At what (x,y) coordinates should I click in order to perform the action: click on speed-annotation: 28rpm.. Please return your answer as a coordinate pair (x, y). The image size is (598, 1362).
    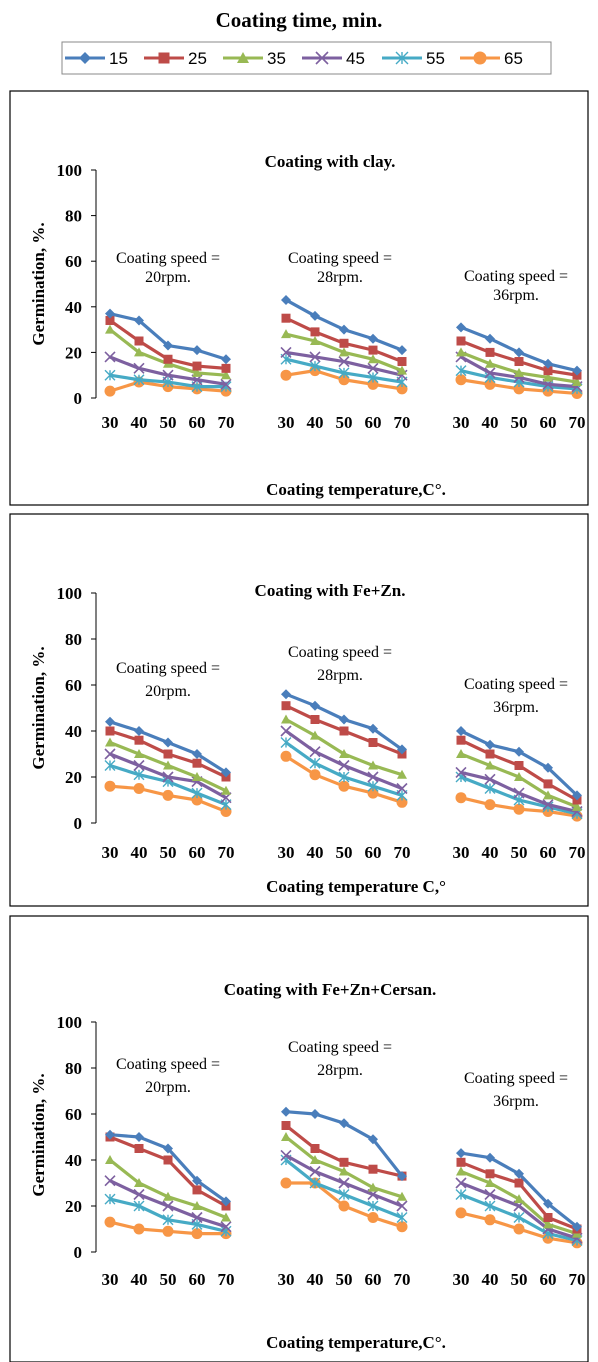
    Looking at the image, I should click on (340, 675).